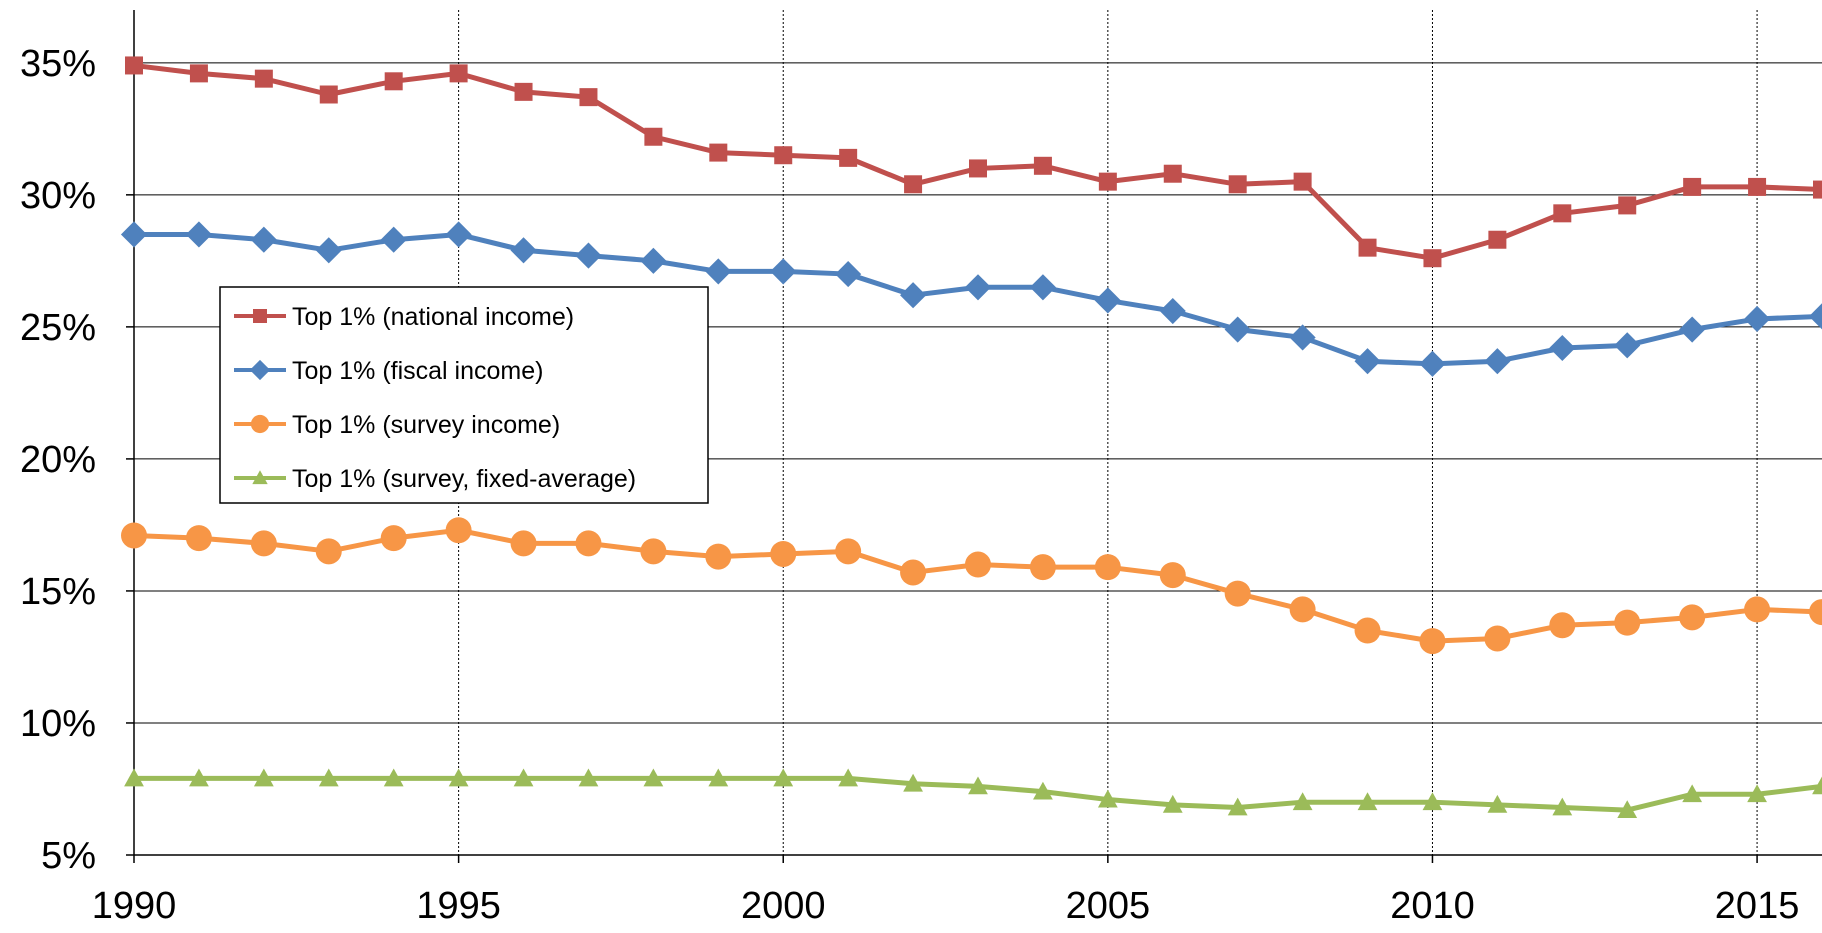  I want to click on x-tick-label: 1995, so click(458, 906).